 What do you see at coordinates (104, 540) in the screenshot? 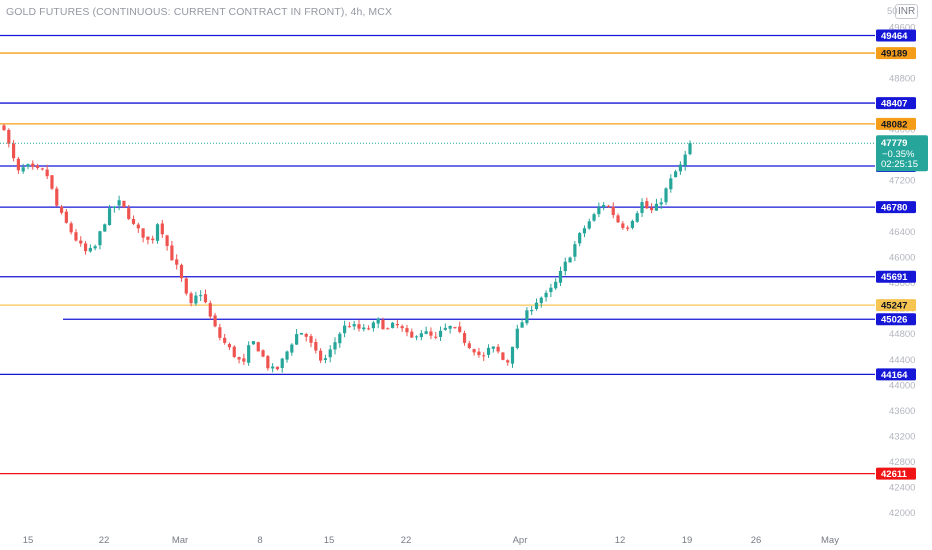
I see `time-tick-label: 22` at bounding box center [104, 540].